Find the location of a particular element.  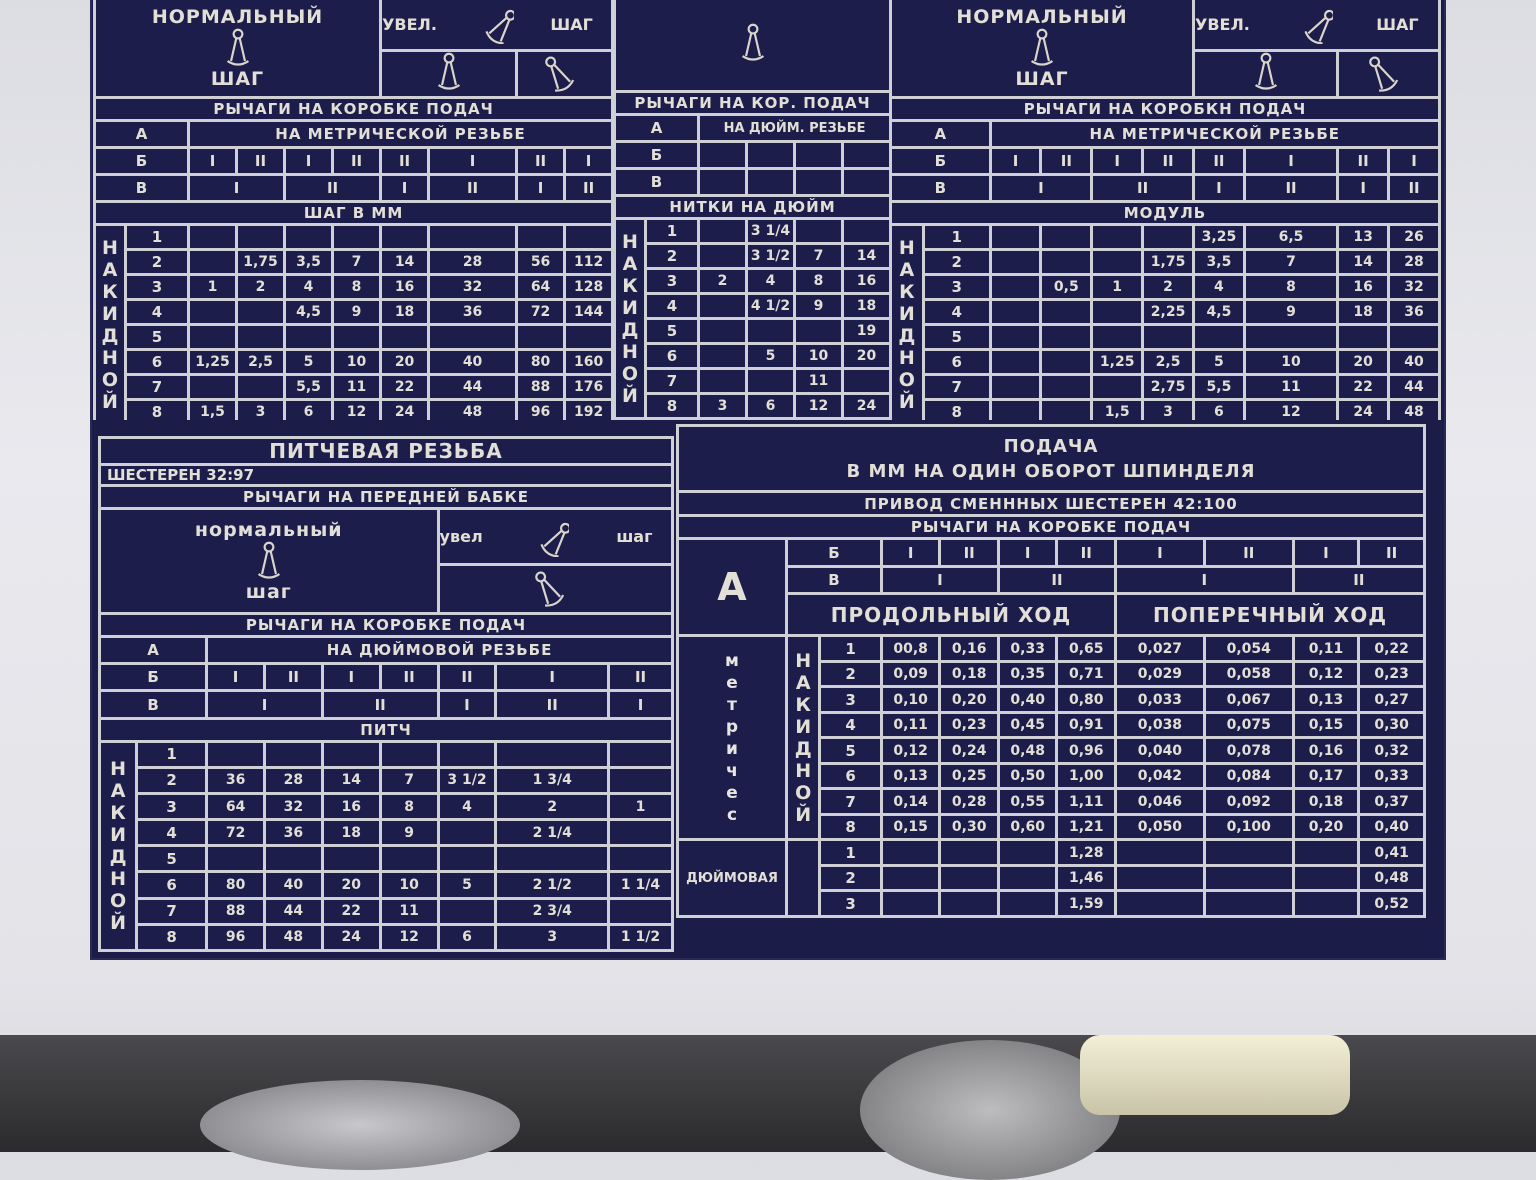

row-number-text: 4 is located at coordinates (850, 725).